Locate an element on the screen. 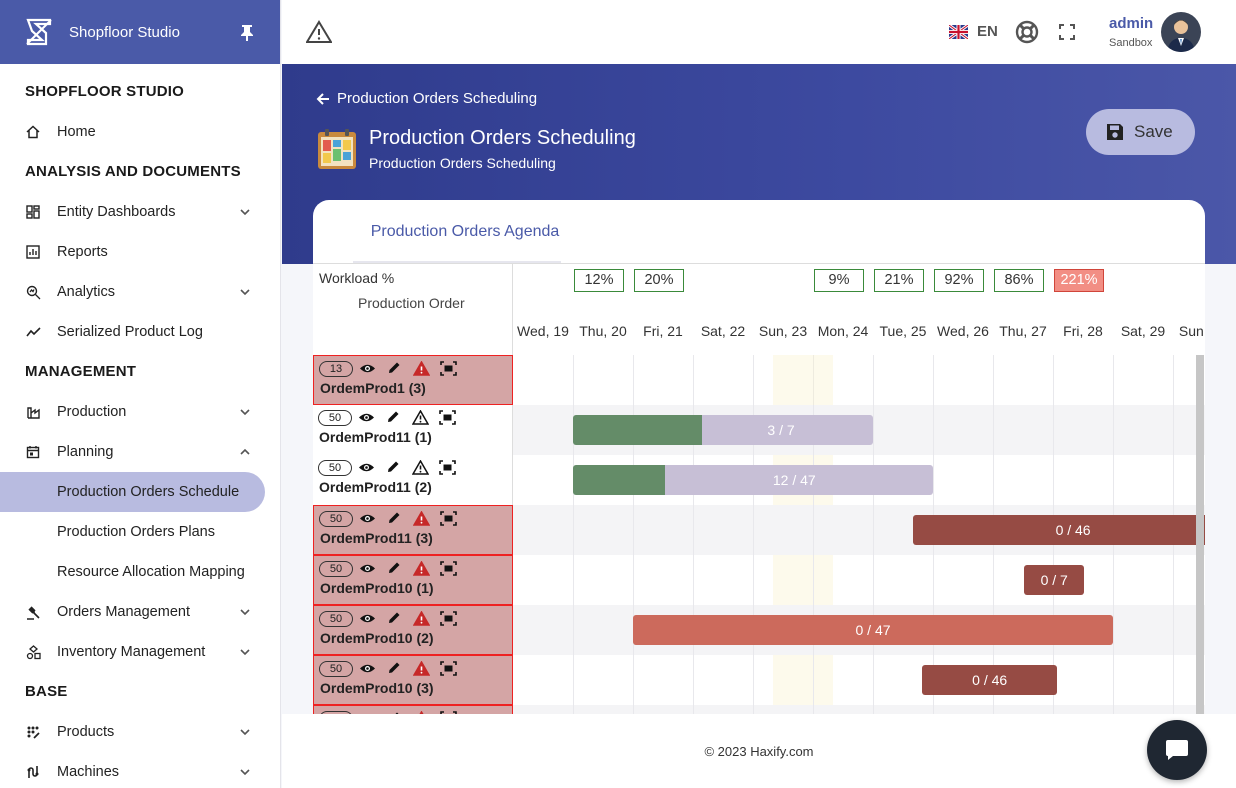 The width and height of the screenshot is (1236, 788). sidebar-item-inventory: Inventory Management is located at coordinates (140, 652).